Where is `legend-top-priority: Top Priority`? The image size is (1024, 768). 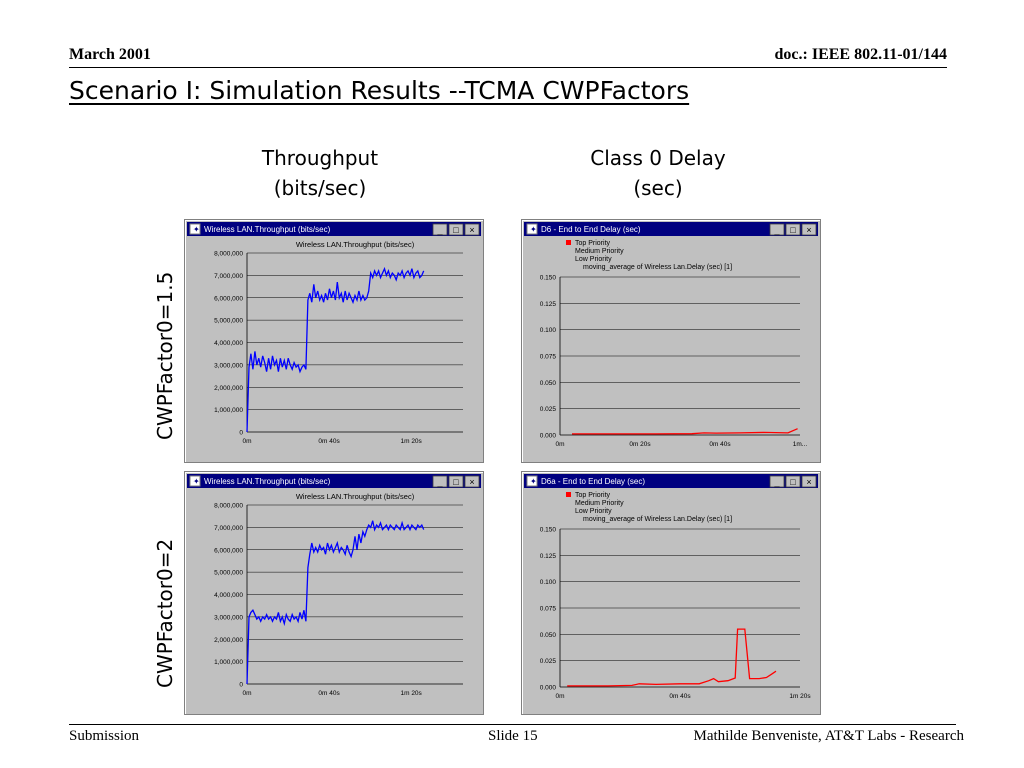
legend-top-priority: Top Priority is located at coordinates (593, 495).